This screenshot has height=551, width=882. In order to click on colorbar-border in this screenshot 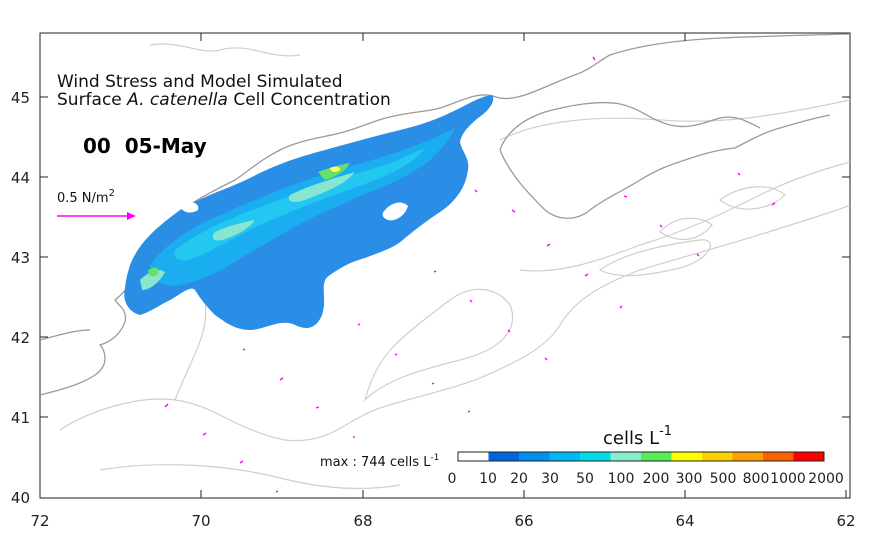, I will do `click(641, 456)`.